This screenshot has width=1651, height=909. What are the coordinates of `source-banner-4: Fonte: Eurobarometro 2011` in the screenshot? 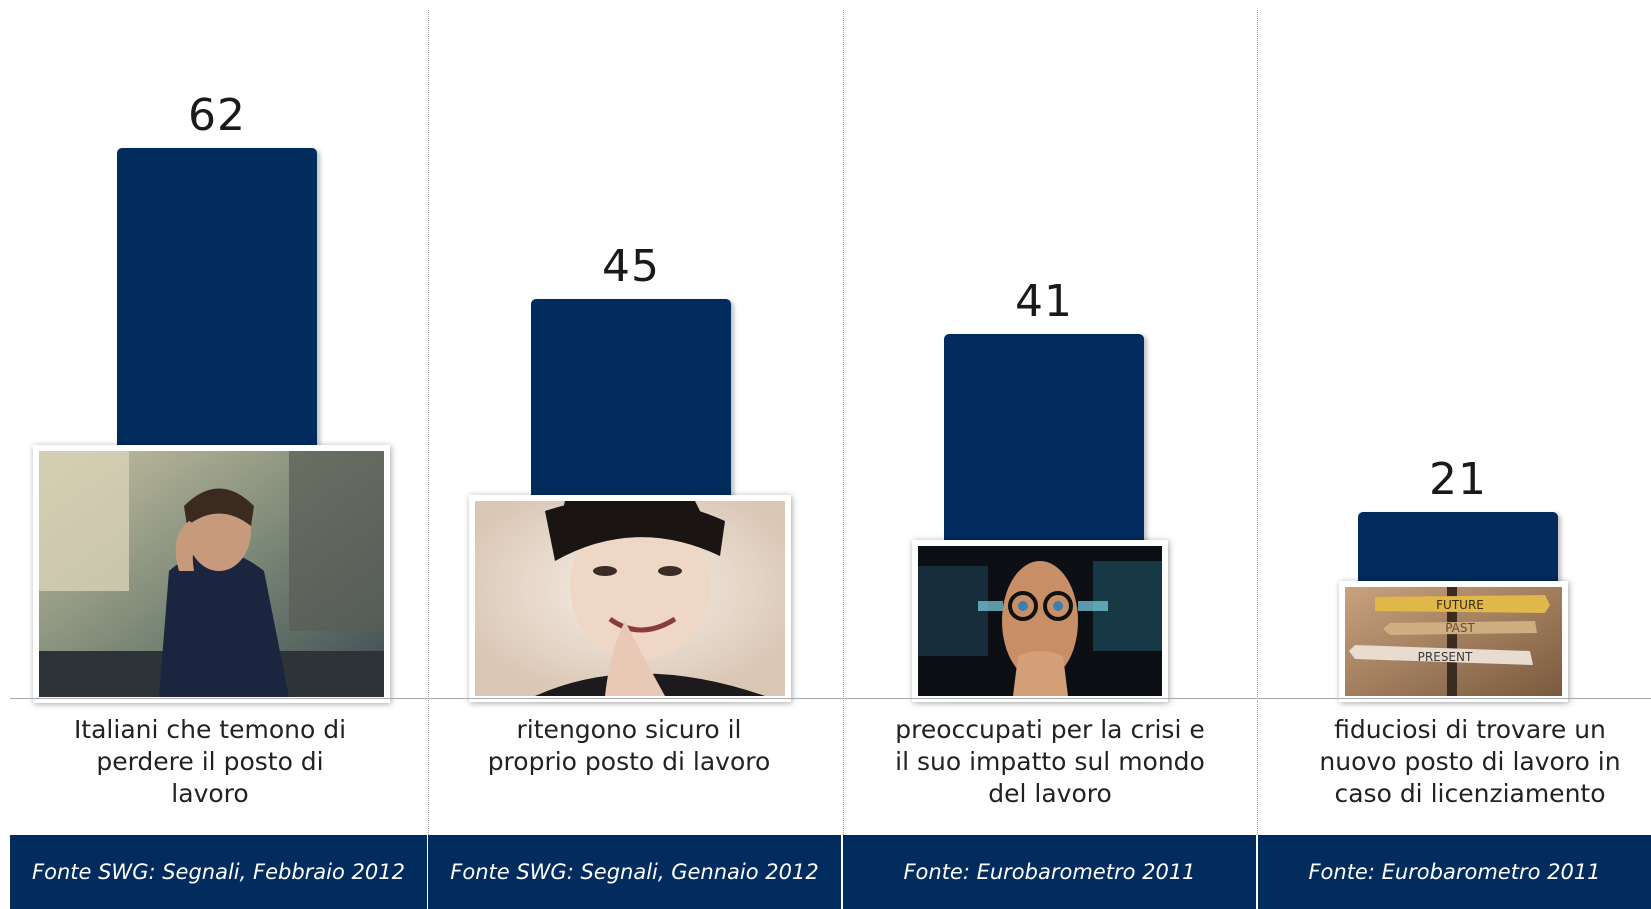 It's located at (1454, 872).